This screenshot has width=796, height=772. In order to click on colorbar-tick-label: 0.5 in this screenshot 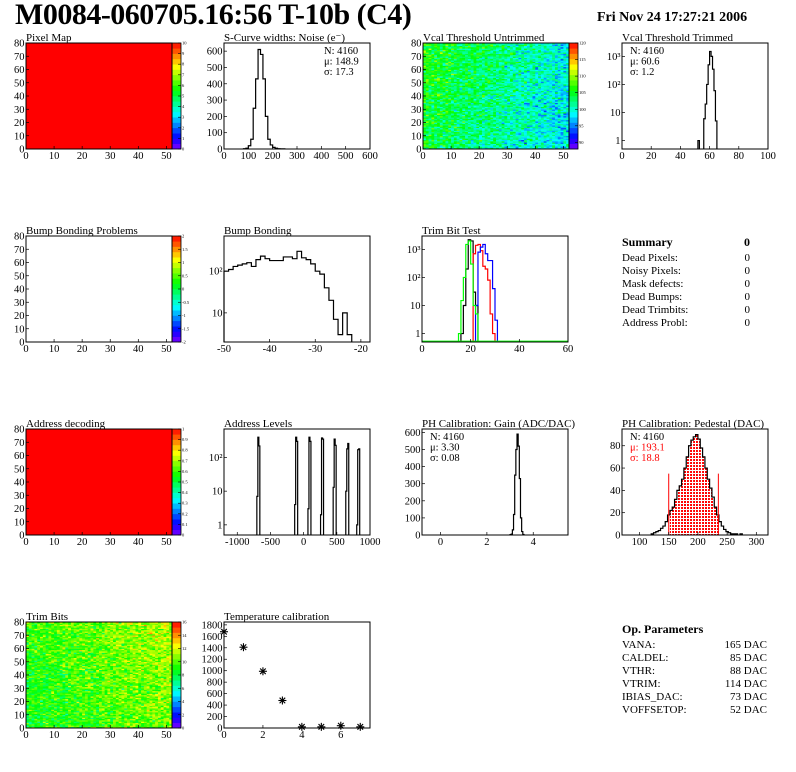, I will do `click(185, 275)`.